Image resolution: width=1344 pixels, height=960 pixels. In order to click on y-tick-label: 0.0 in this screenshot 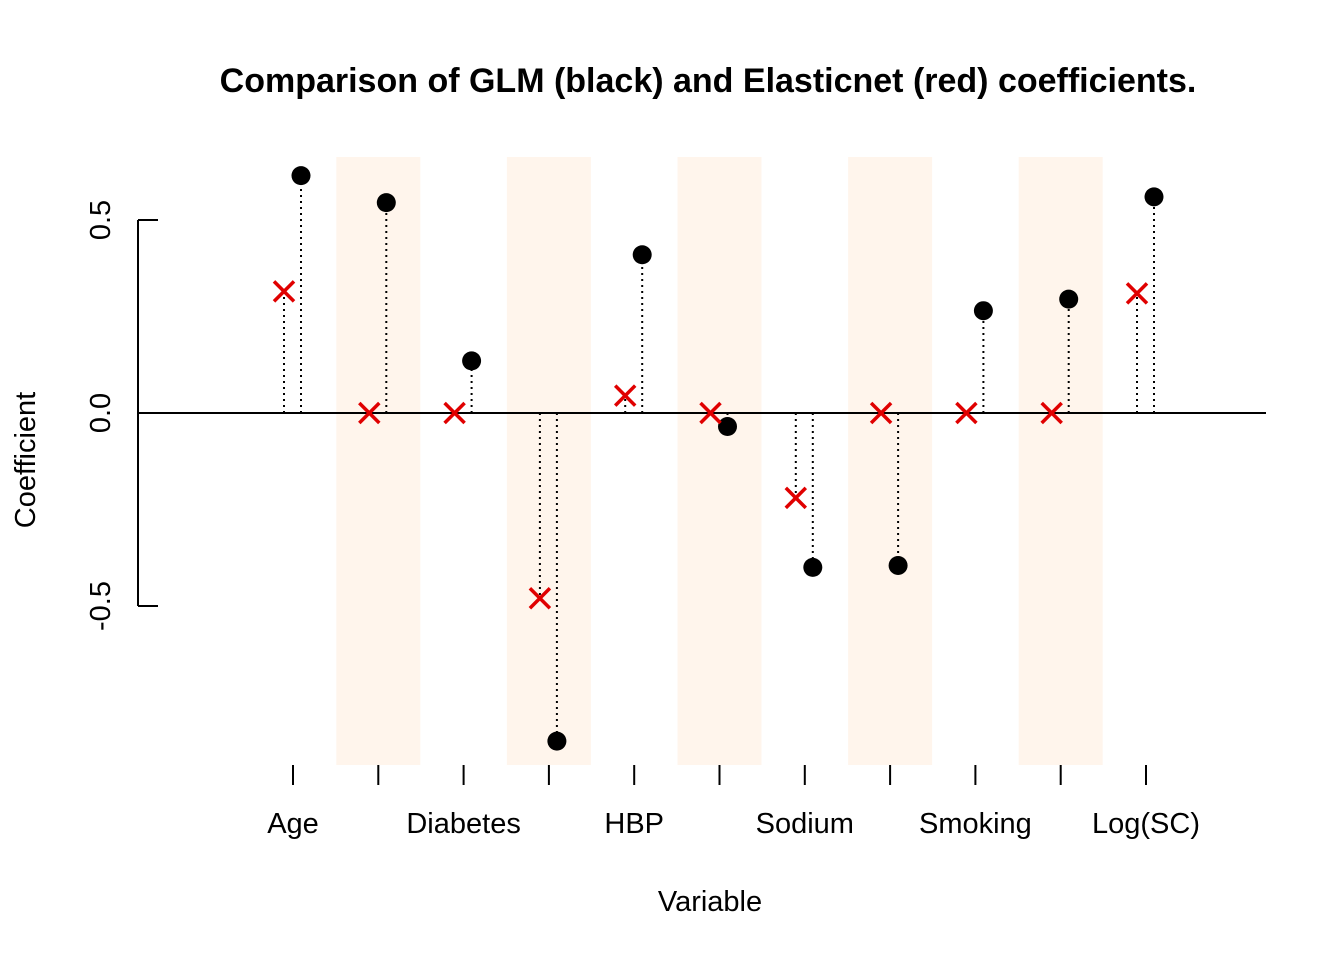, I will do `click(101, 413)`.